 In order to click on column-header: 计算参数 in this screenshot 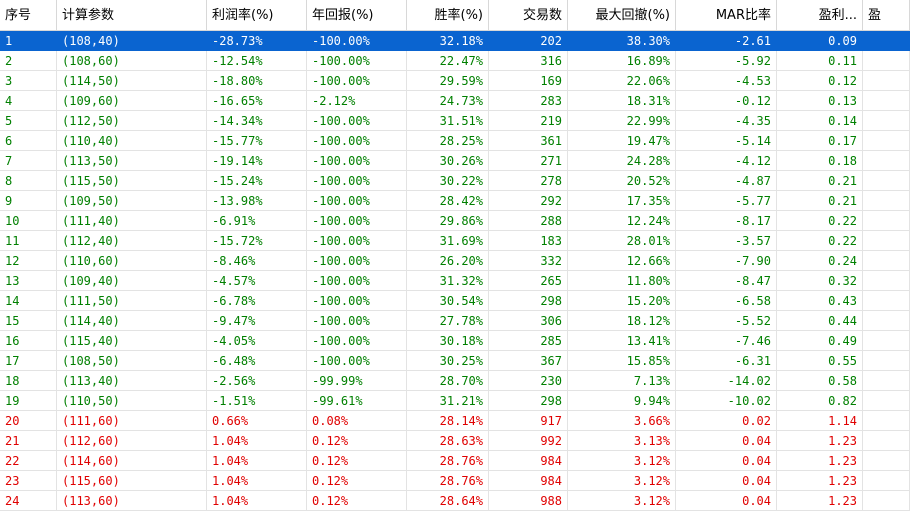, I will do `click(132, 15)`.